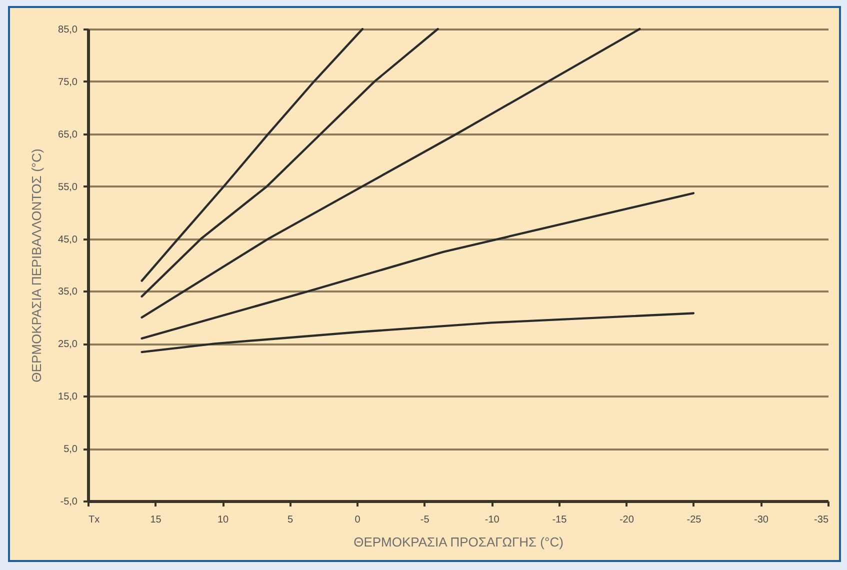 The image size is (847, 570). What do you see at coordinates (694, 520) in the screenshot?
I see `x-tick-label: -25` at bounding box center [694, 520].